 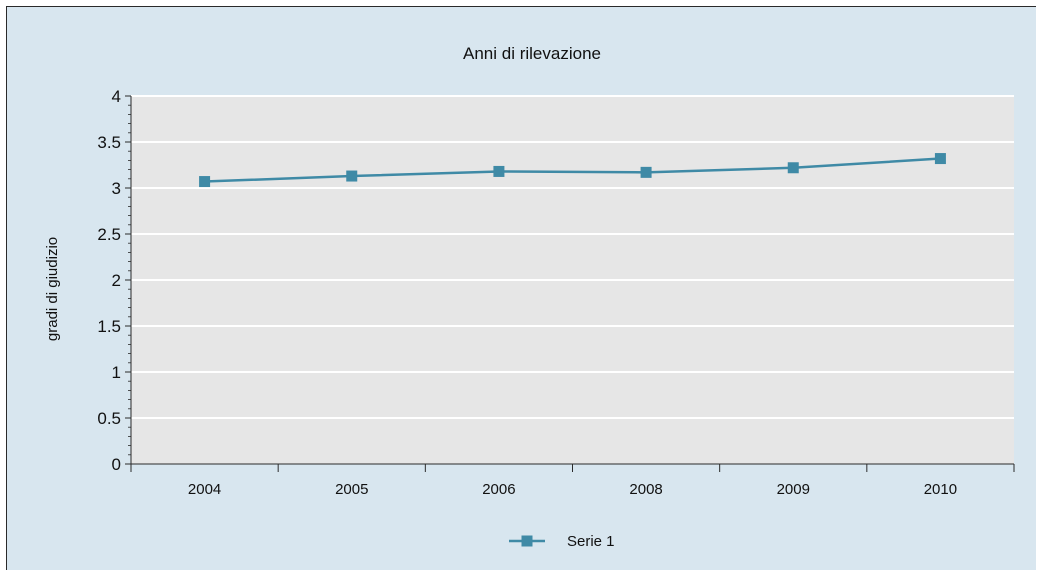 What do you see at coordinates (109, 326) in the screenshot?
I see `y-tick-label: 1.5` at bounding box center [109, 326].